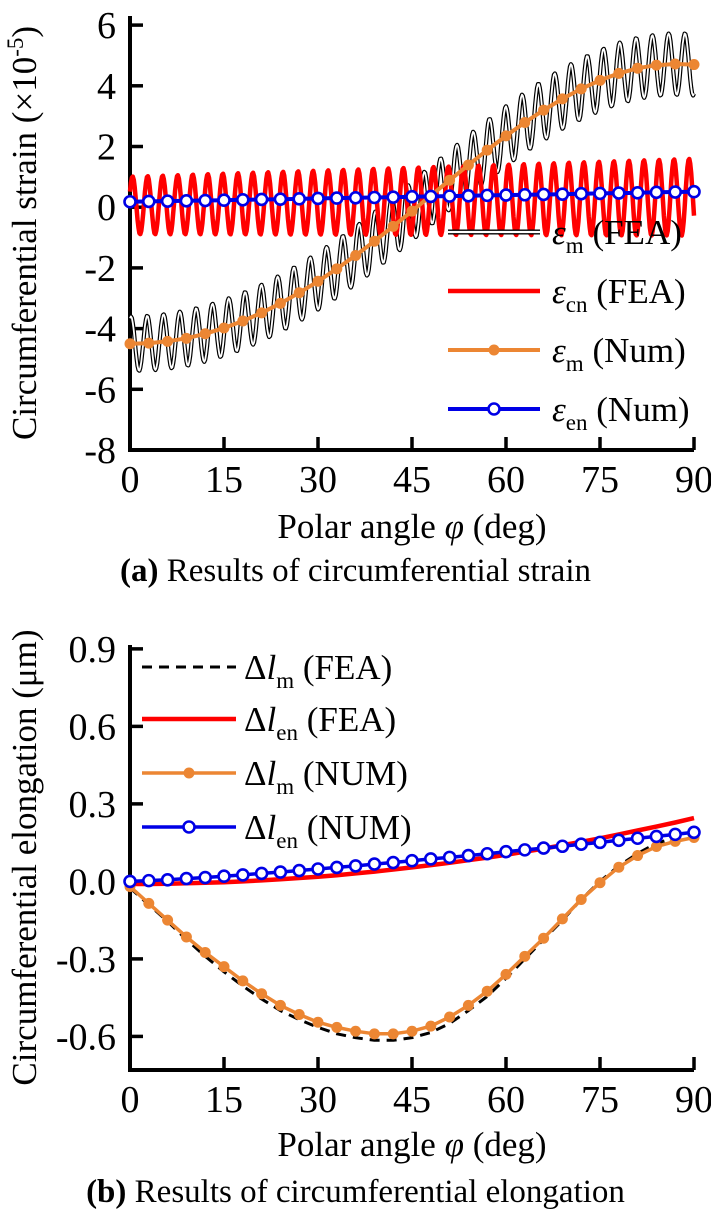 This screenshot has width=711, height=1216. Describe the element at coordinates (355, 571) in the screenshot. I see `chart-a-caption: (a) Results of circumferential strain` at that location.